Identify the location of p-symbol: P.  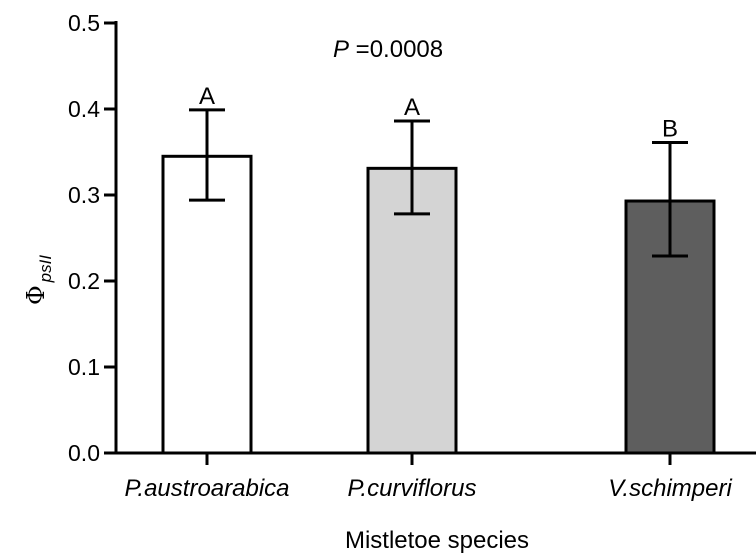
(341, 49).